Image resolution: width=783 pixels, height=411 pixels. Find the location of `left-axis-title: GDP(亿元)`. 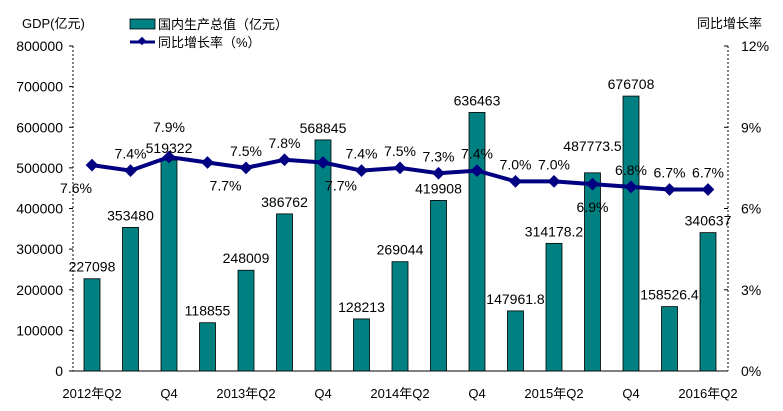

left-axis-title: GDP(亿元) is located at coordinates (53, 23).